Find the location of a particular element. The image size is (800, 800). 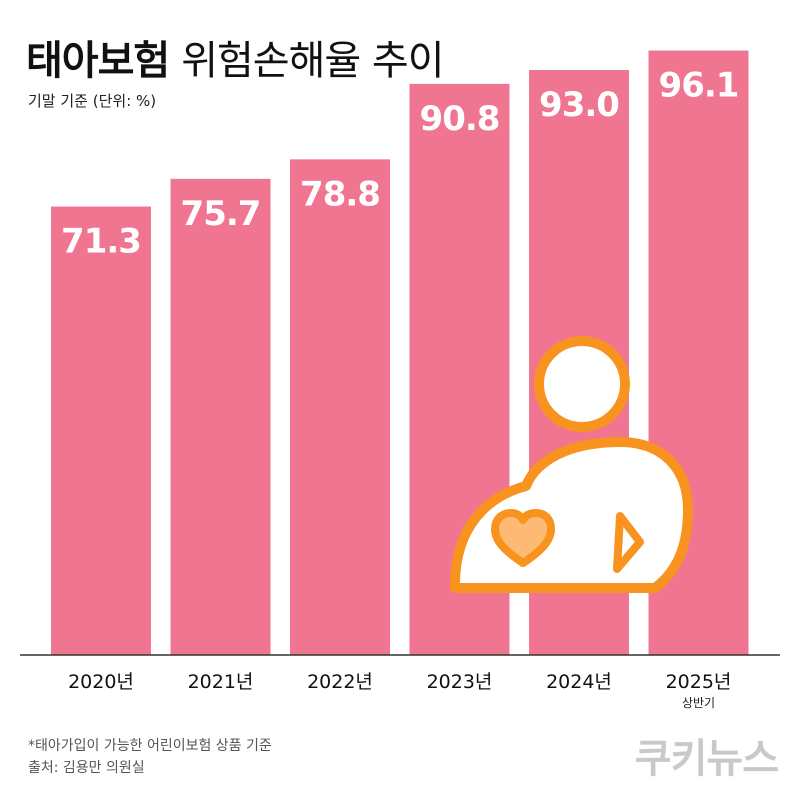

bar-value-label-1: 71.3 is located at coordinates (101, 242).